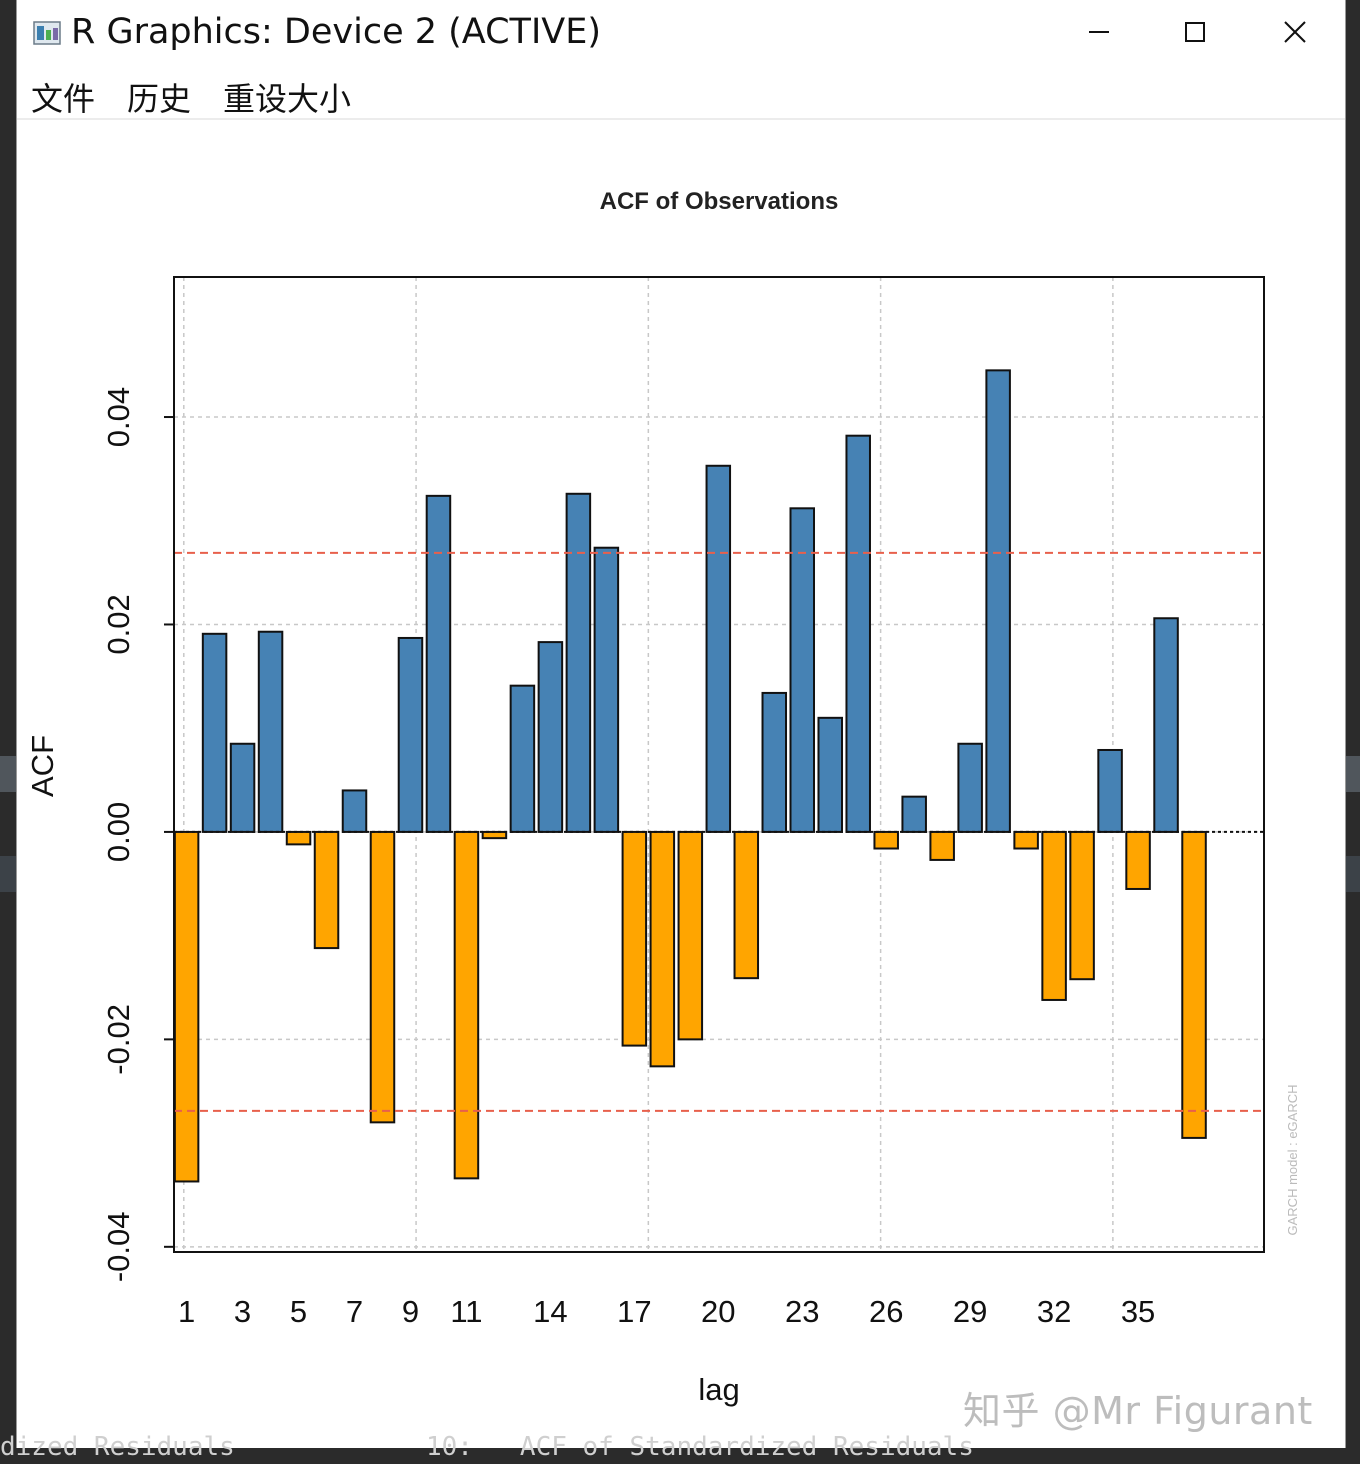  What do you see at coordinates (886, 1311) in the screenshot?
I see `x-tick-label: 26` at bounding box center [886, 1311].